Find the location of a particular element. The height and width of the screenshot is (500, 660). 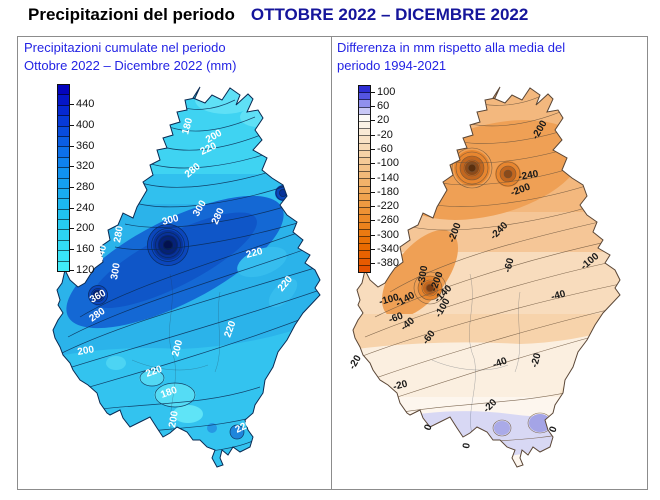

page-title-black: Precipitazioni del periodo is located at coordinates (131, 14).